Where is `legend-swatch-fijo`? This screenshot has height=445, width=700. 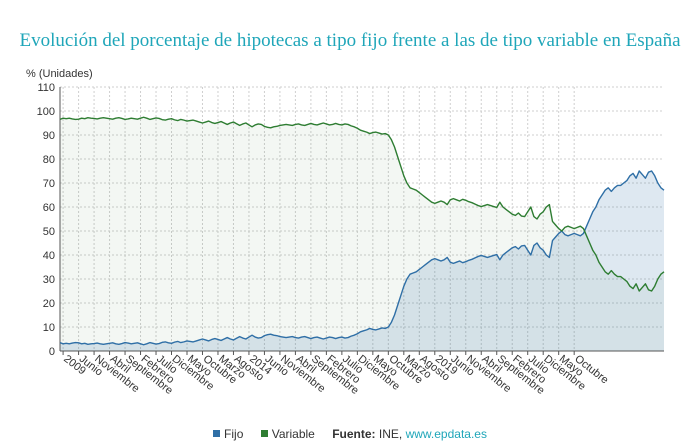
legend-swatch-fijo is located at coordinates (217, 434).